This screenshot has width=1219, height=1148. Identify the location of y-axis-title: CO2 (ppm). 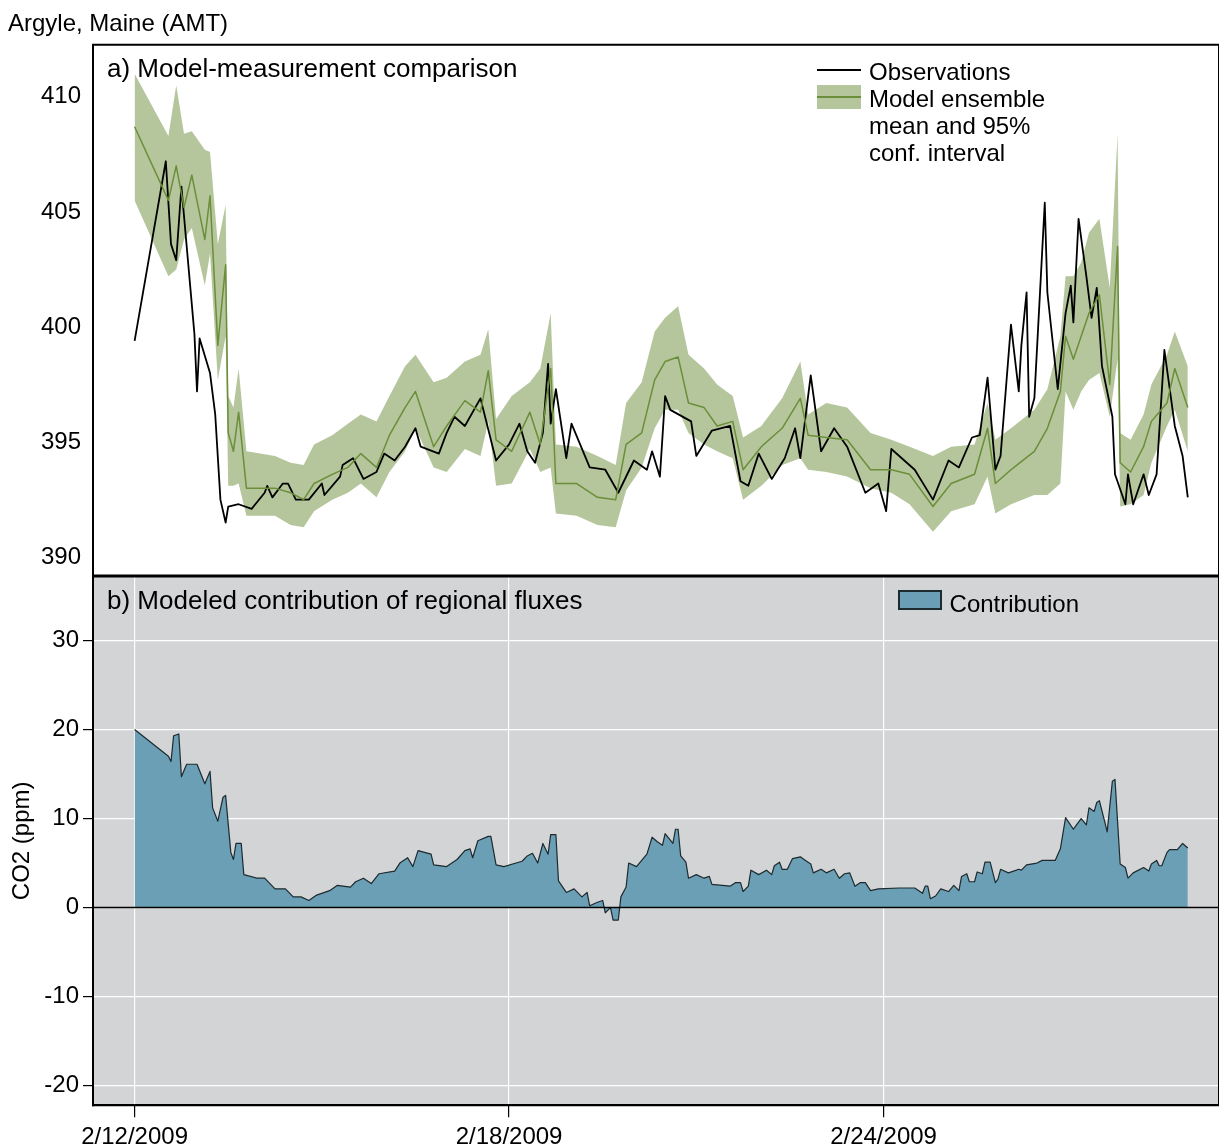
(21, 841).